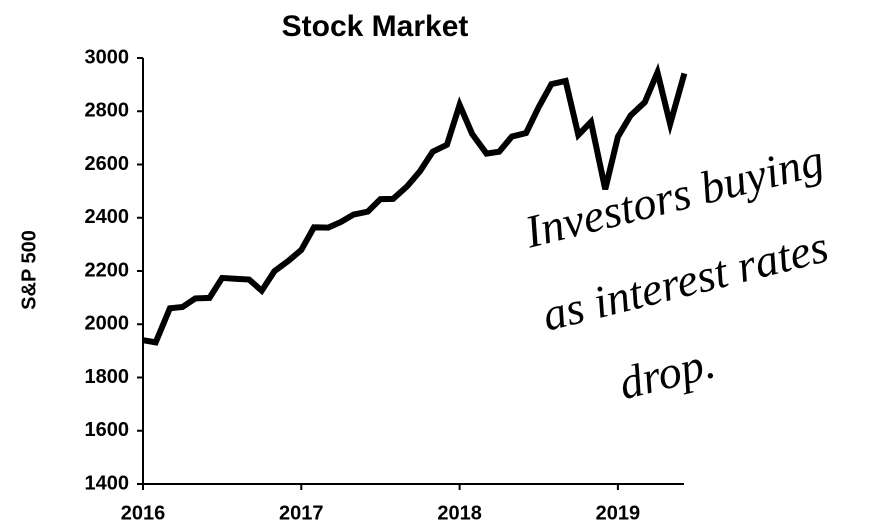  Describe the element at coordinates (375, 26) in the screenshot. I see `chart-title: Stock Market` at that location.